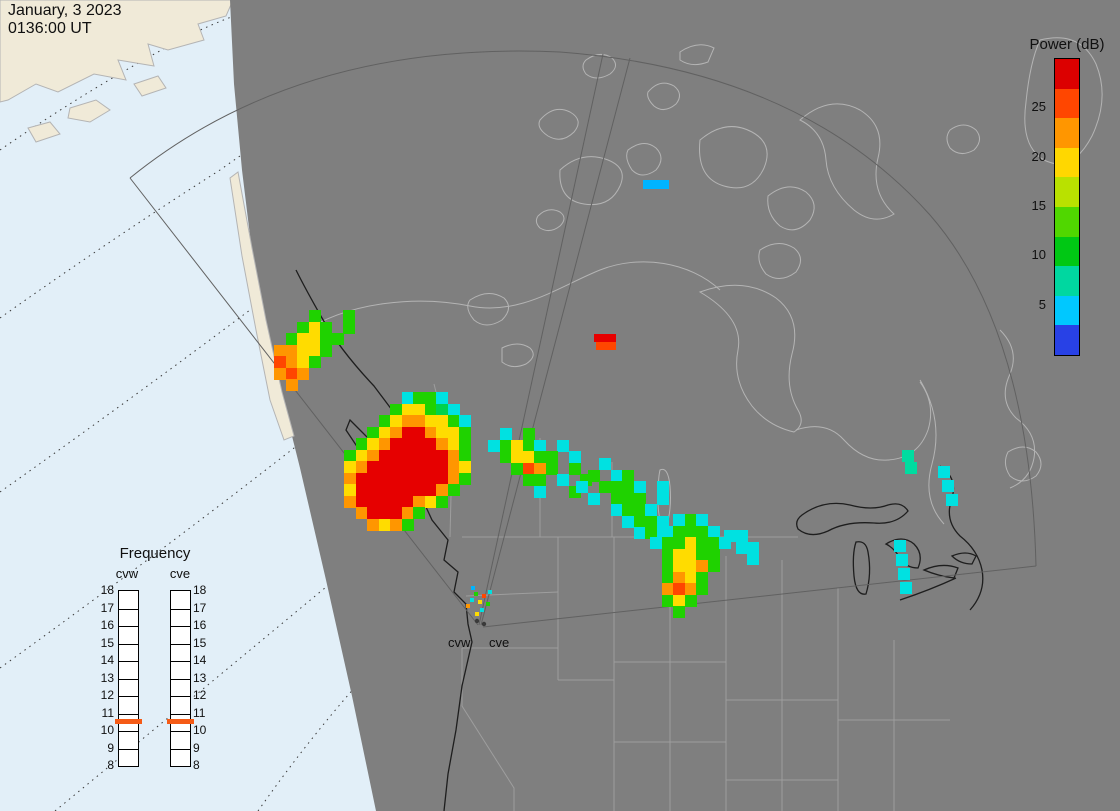  I want to click on colorbar-tick-label: 15, so click(1038, 205).